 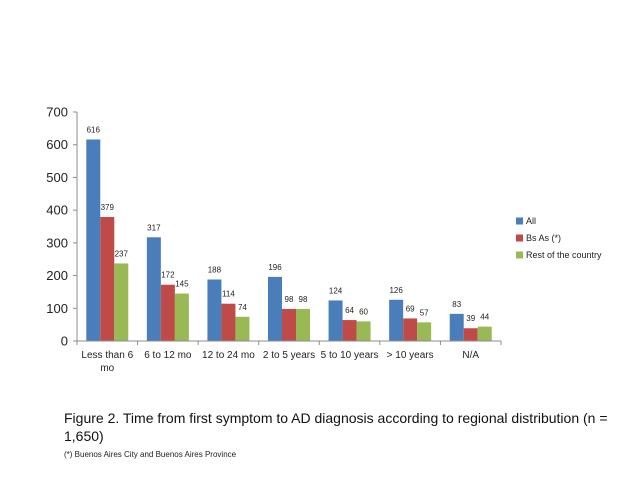 I want to click on data-label: 317, so click(x=154, y=227).